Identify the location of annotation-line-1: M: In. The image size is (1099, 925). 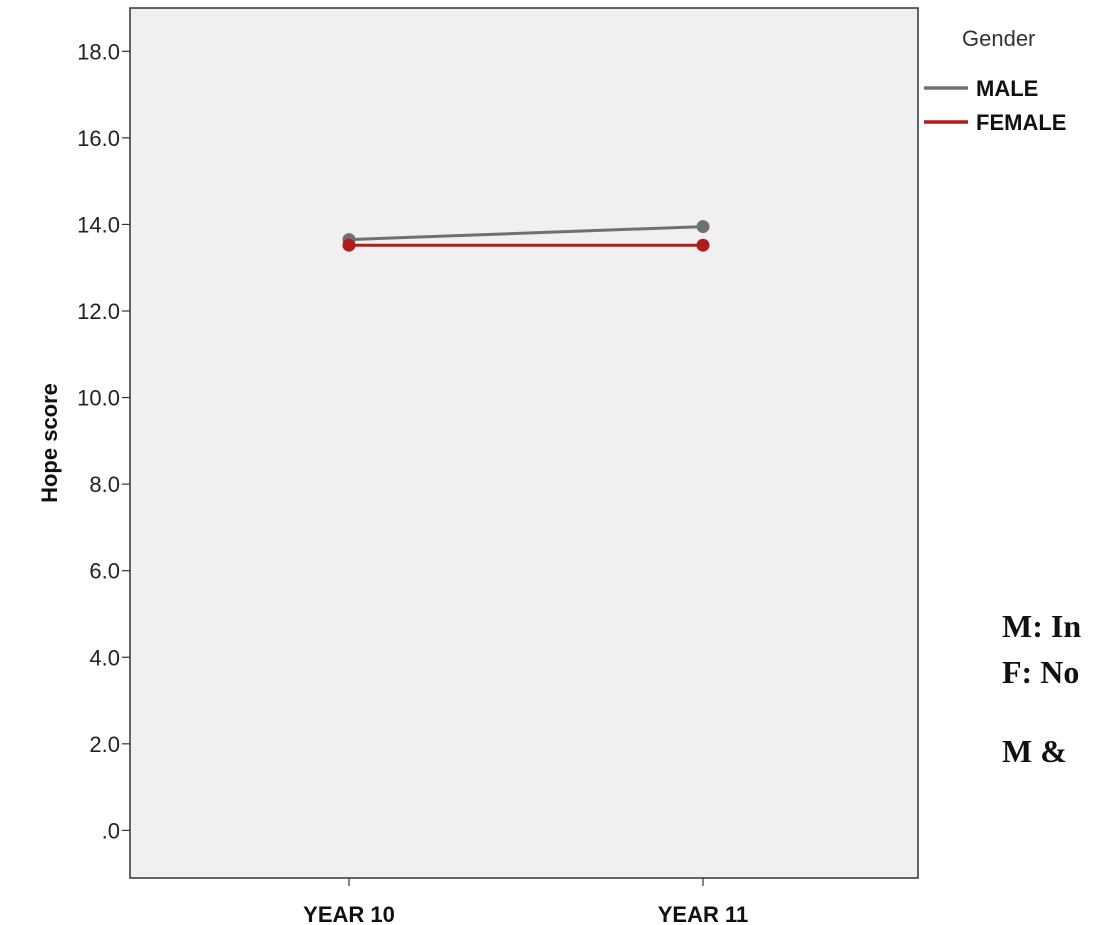
(1042, 626).